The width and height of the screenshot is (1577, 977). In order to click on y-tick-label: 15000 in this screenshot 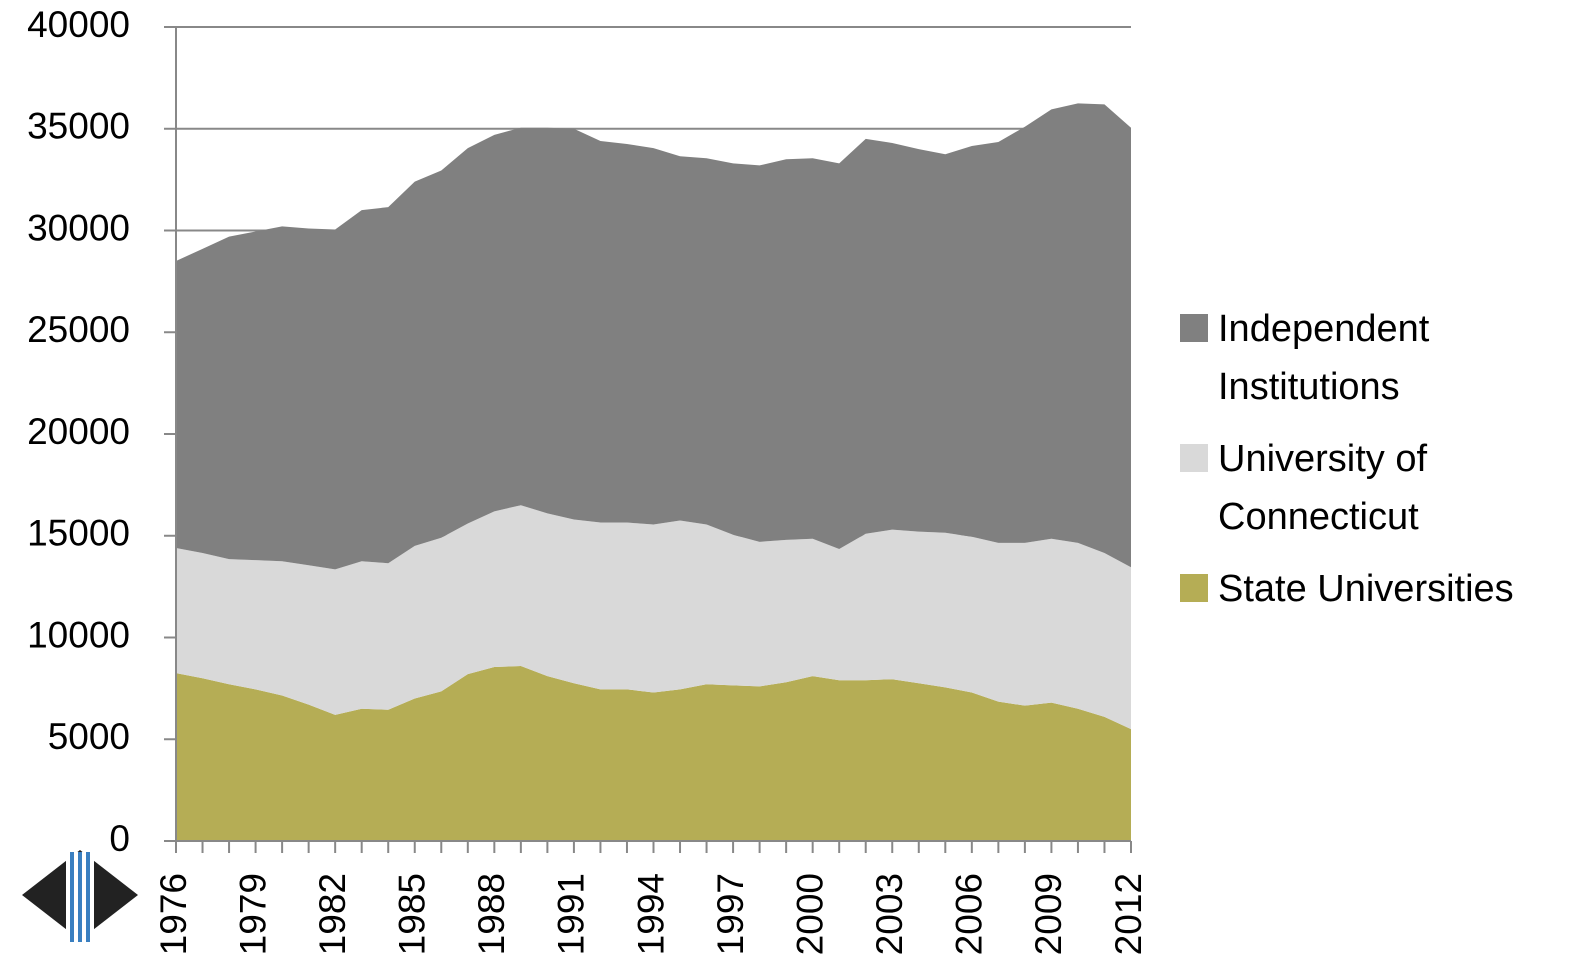, I will do `click(78, 533)`.